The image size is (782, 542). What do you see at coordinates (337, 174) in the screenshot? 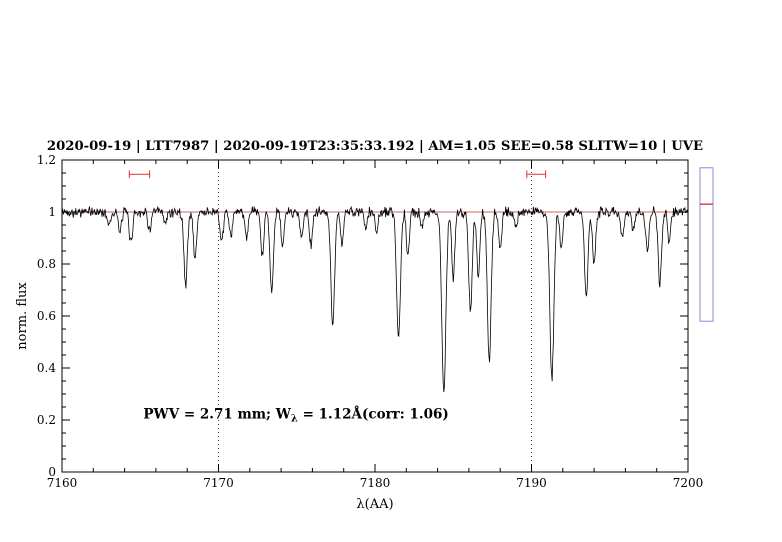
I see `error-bars` at bounding box center [337, 174].